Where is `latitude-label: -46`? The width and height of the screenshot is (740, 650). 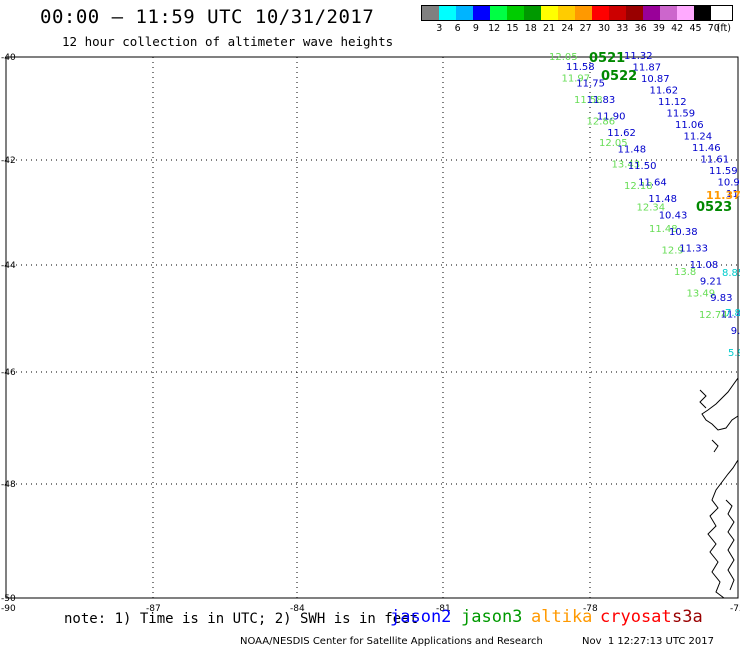 latitude-label: -46 is located at coordinates (8, 373).